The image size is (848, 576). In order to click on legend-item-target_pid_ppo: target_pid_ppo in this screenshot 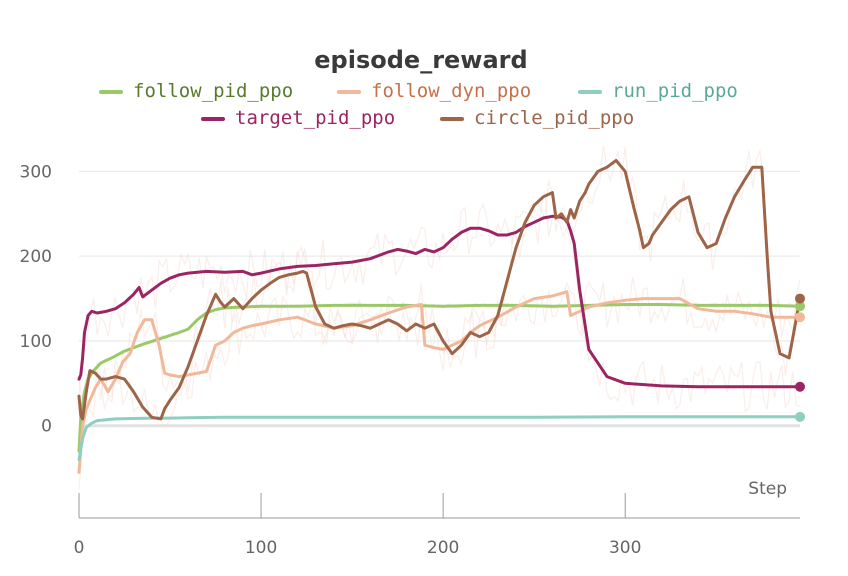, I will do `click(298, 118)`.